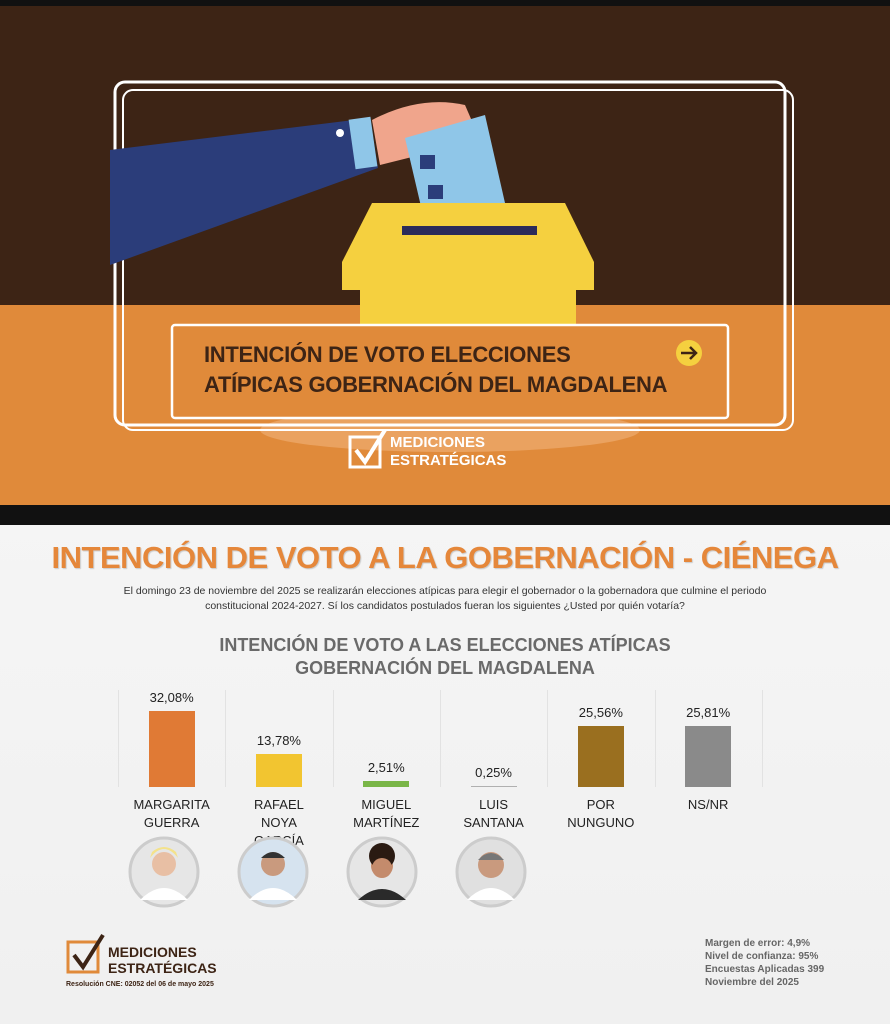  Describe the element at coordinates (171, 697) in the screenshot. I see `value-label: 32,08%` at that location.